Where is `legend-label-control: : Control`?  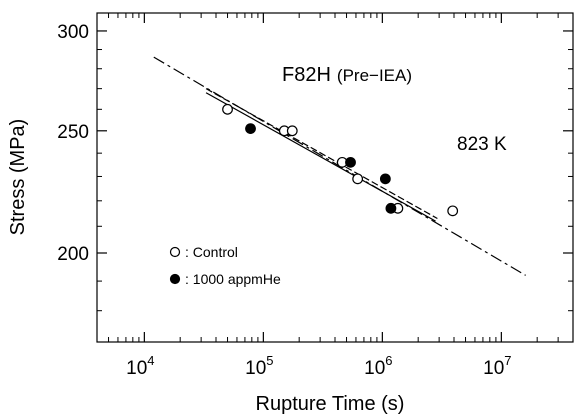 legend-label-control: : Control is located at coordinates (211, 252).